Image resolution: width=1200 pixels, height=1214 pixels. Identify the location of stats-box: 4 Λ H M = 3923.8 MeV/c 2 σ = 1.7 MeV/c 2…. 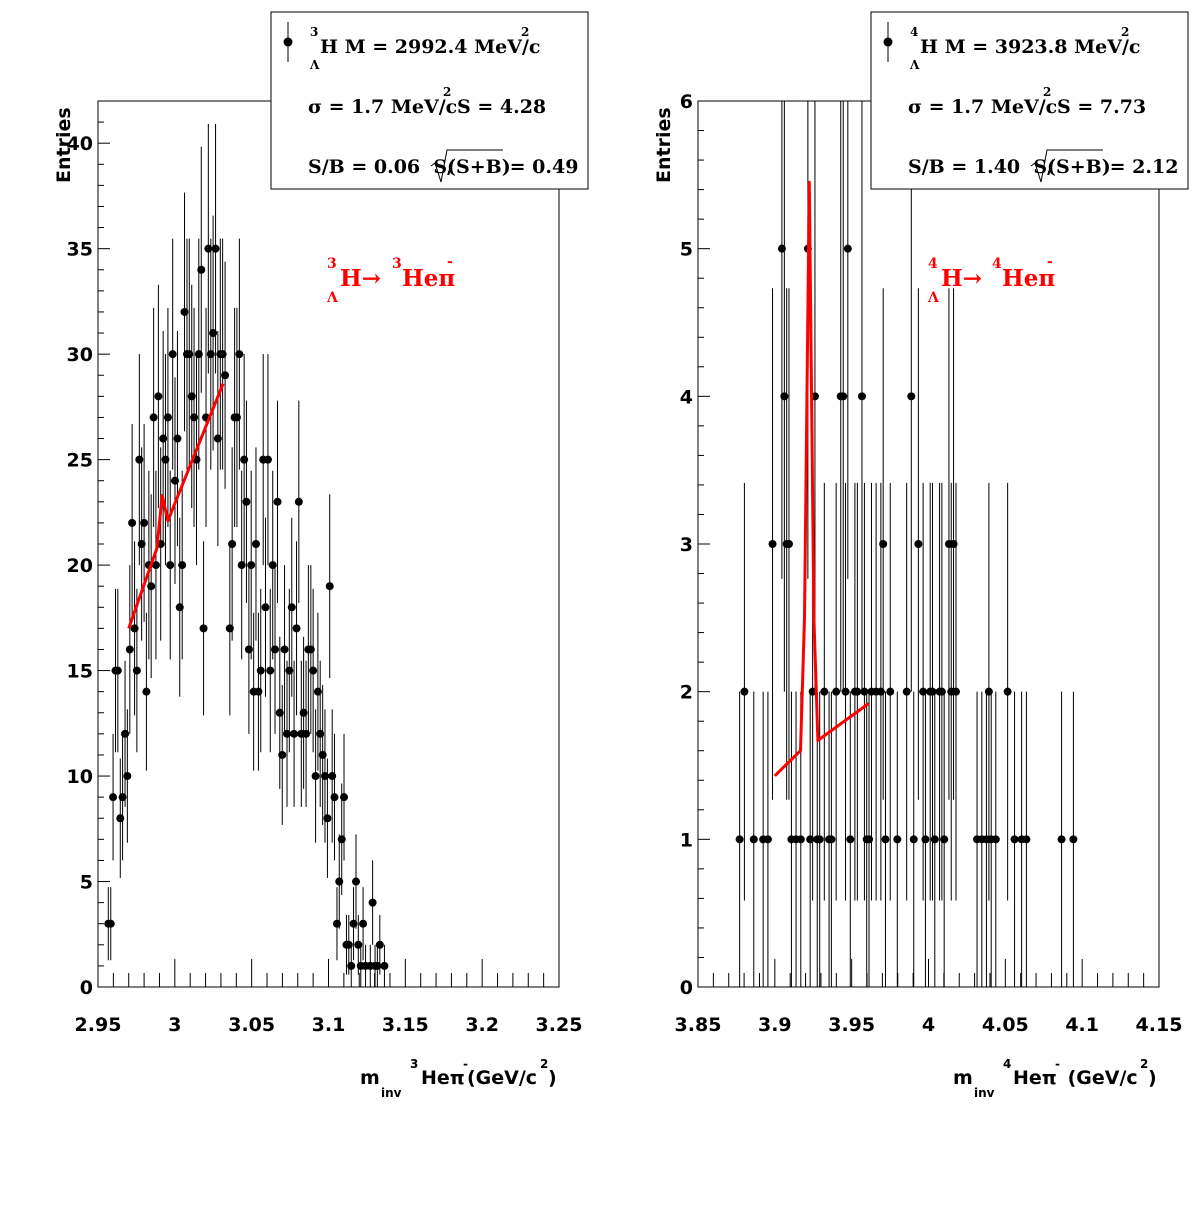
(1029, 100).